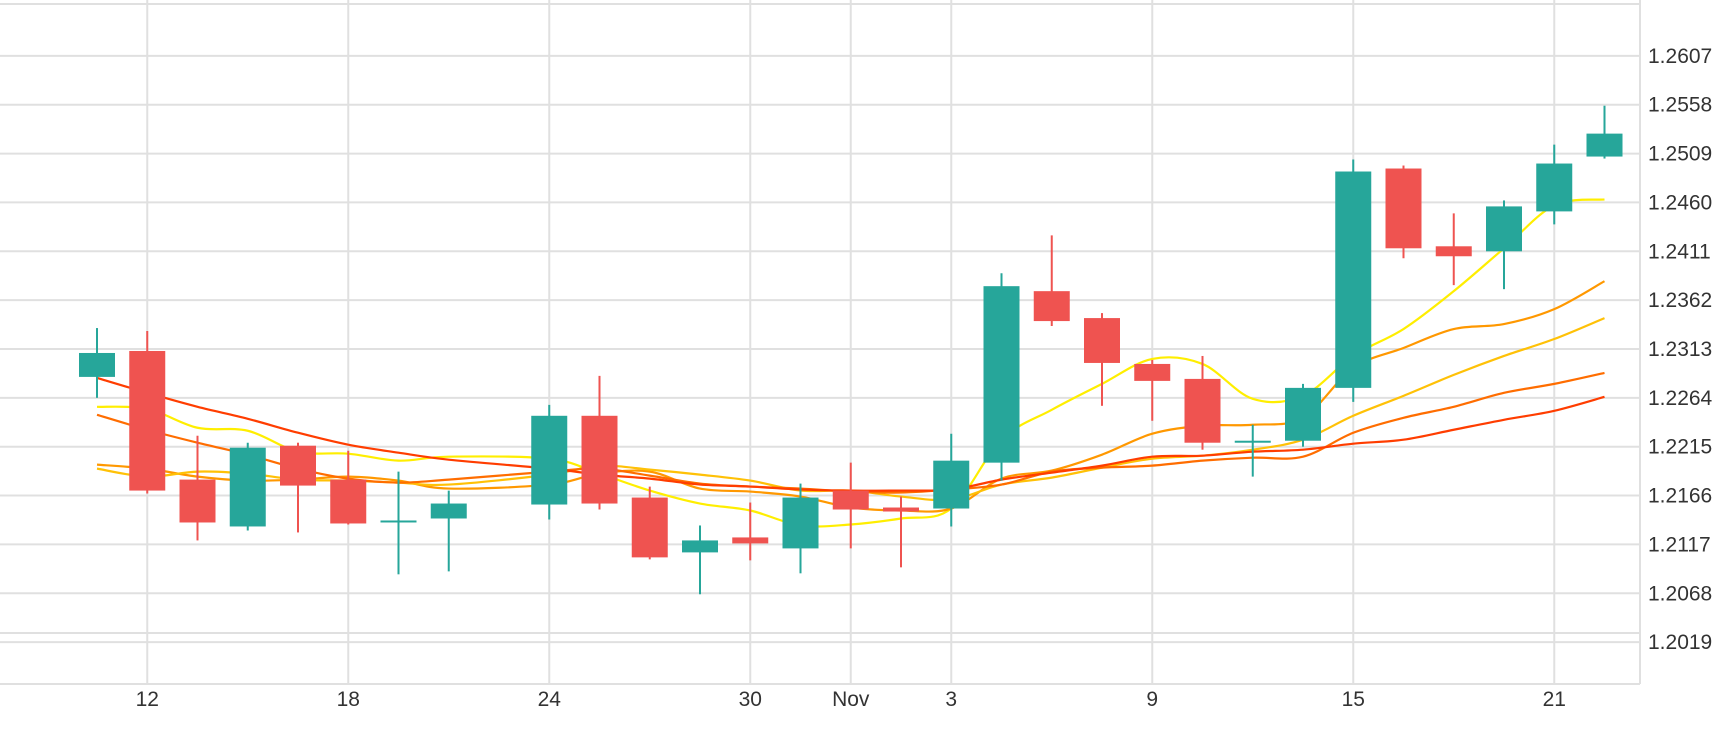 Image resolution: width=1730 pixels, height=730 pixels. I want to click on y-tick-label: 1.2411, so click(1679, 251).